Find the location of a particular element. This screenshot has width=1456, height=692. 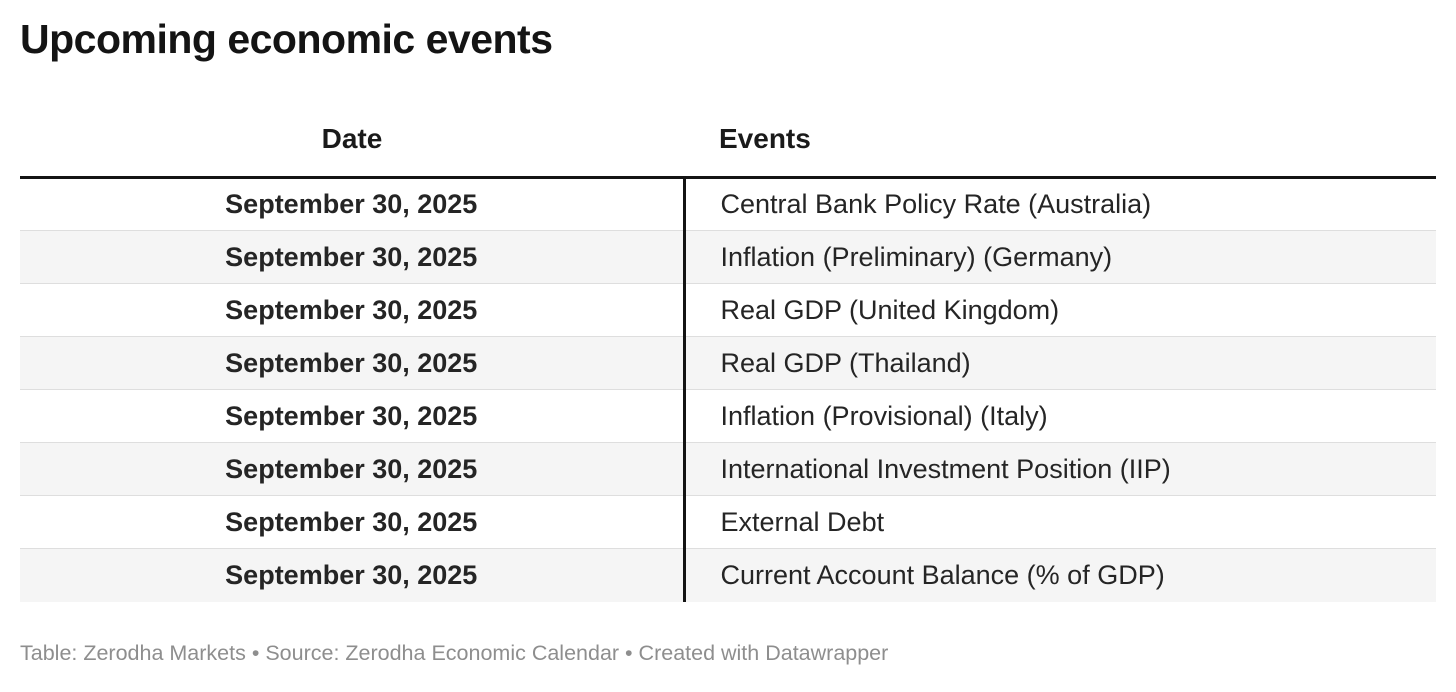

column-header-date: Date is located at coordinates (352, 122).